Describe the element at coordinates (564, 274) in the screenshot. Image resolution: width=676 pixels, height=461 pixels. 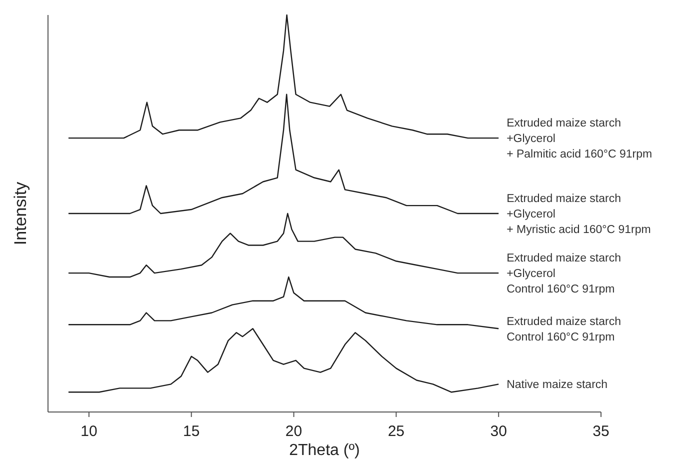
I see `series-label: Extruded maize starch +Glycerol Control 160°C 91rpm` at that location.